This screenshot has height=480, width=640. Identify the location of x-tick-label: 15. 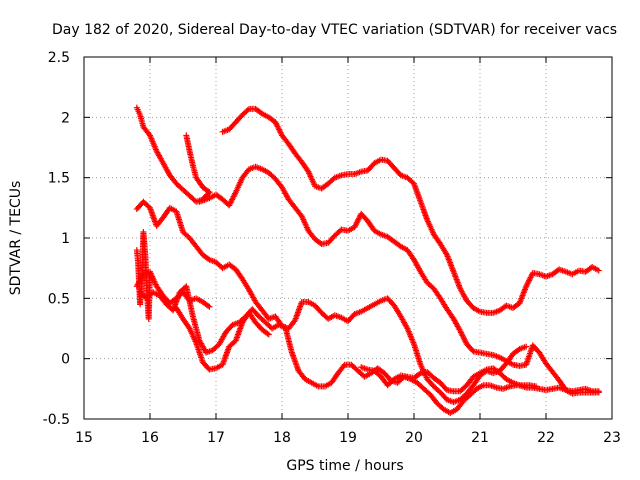
(84, 438).